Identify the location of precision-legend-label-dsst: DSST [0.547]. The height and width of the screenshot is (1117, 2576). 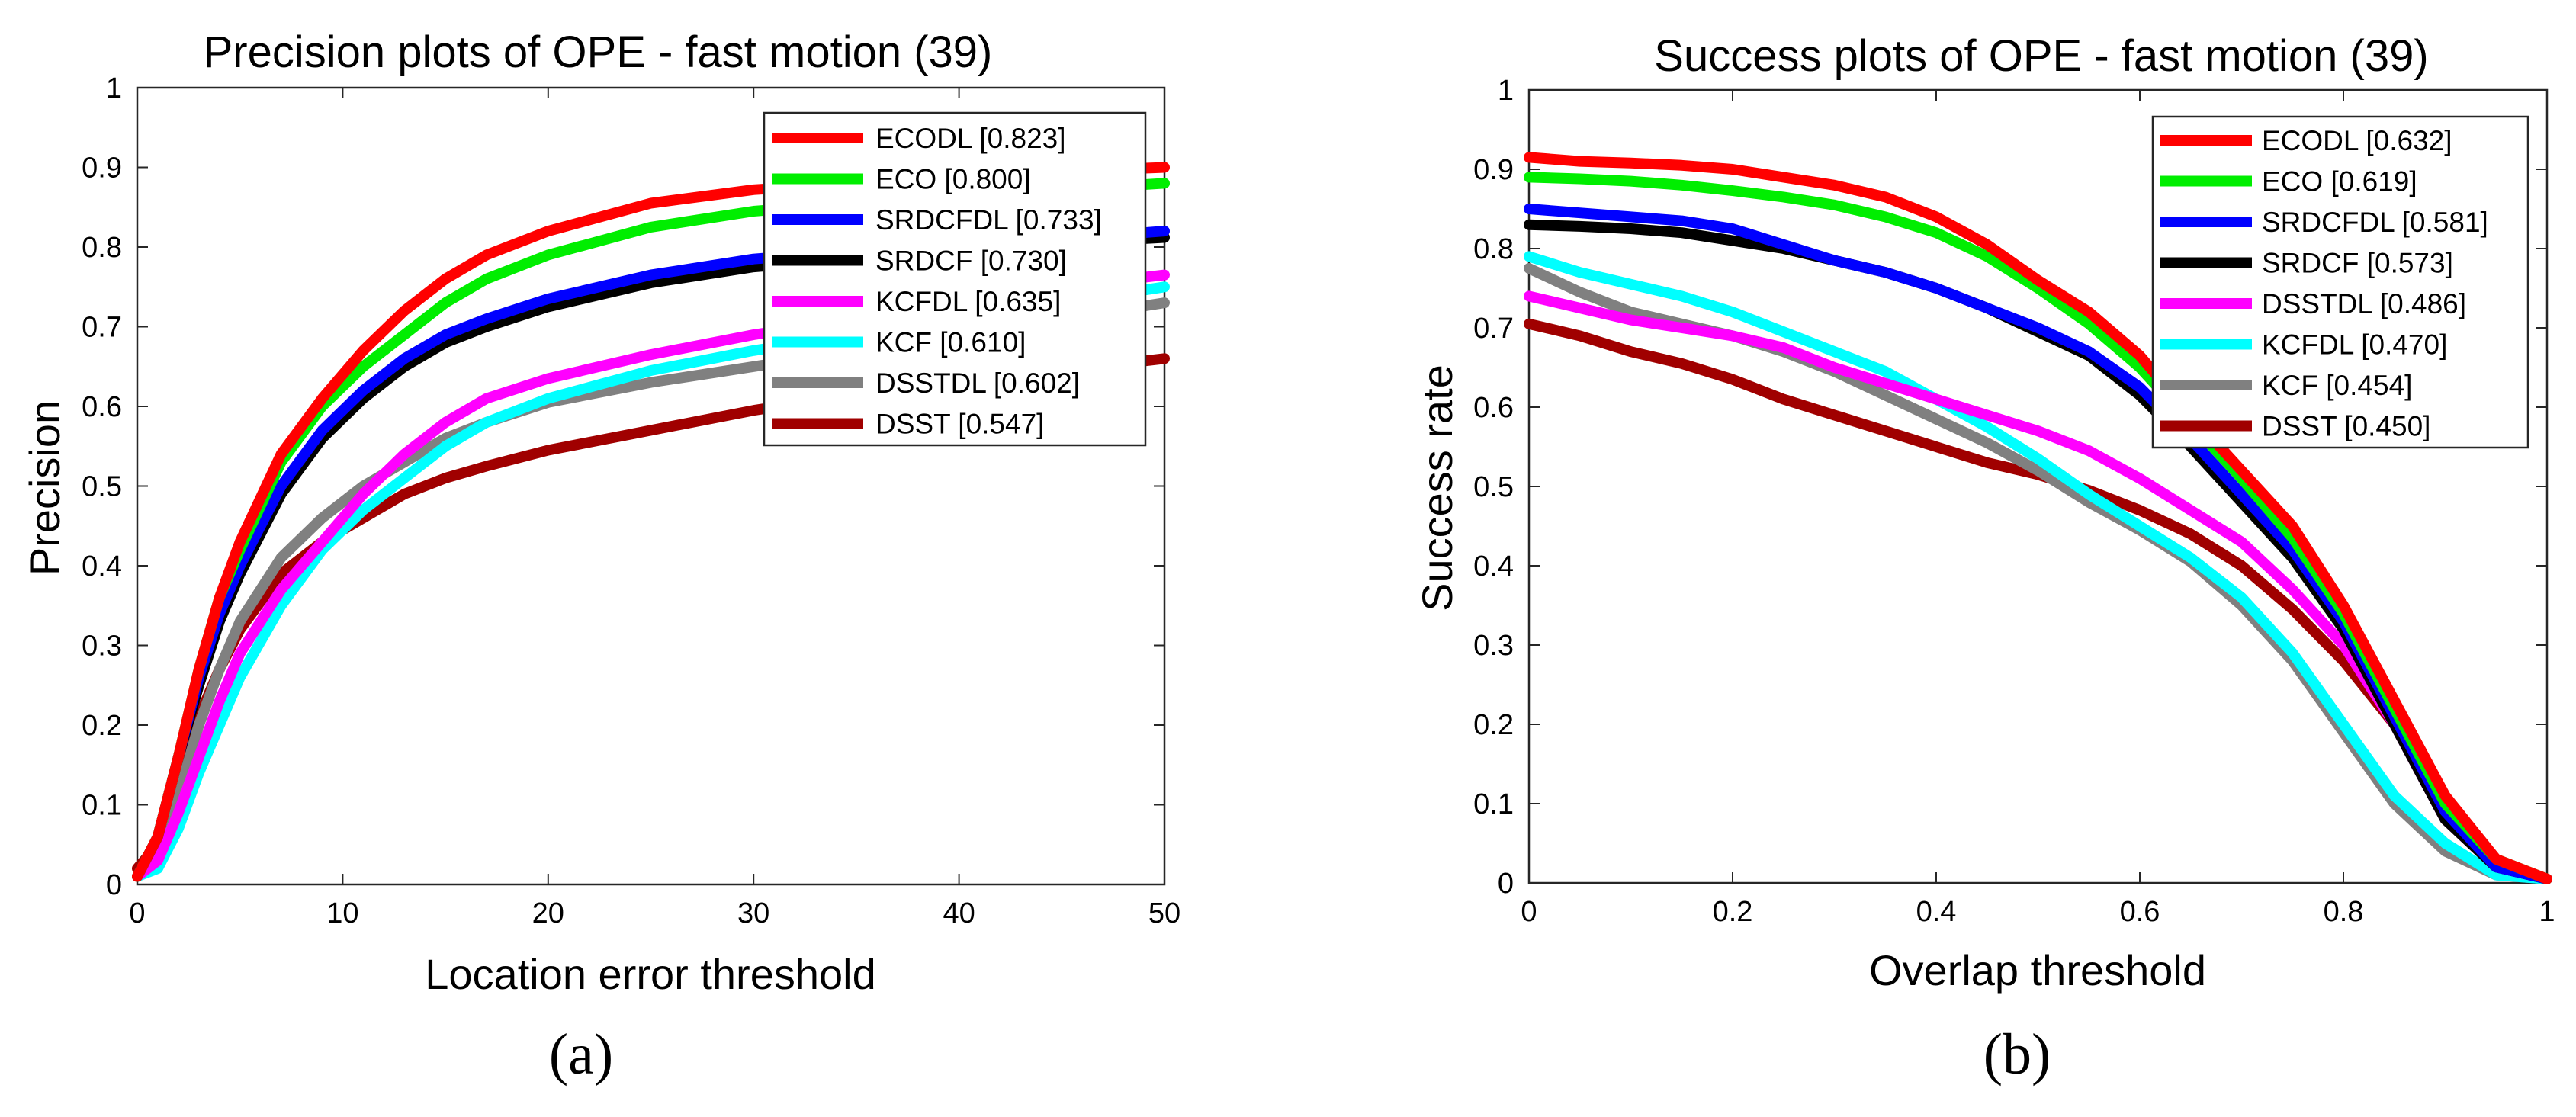
(959, 424).